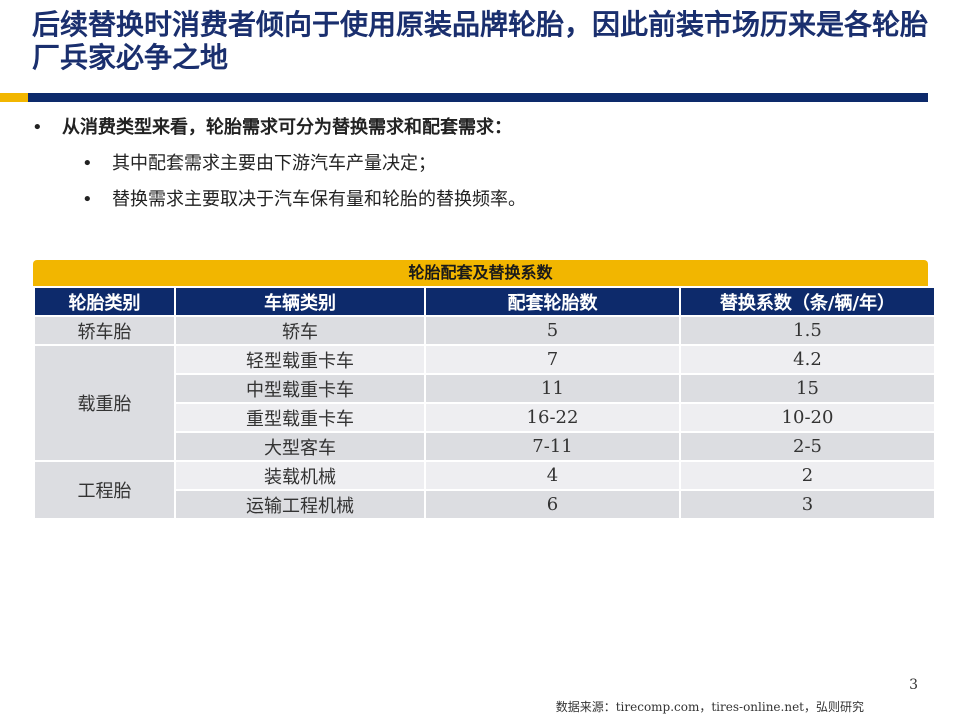  What do you see at coordinates (552, 388) in the screenshot?
I see `oe-cell: 11` at bounding box center [552, 388].